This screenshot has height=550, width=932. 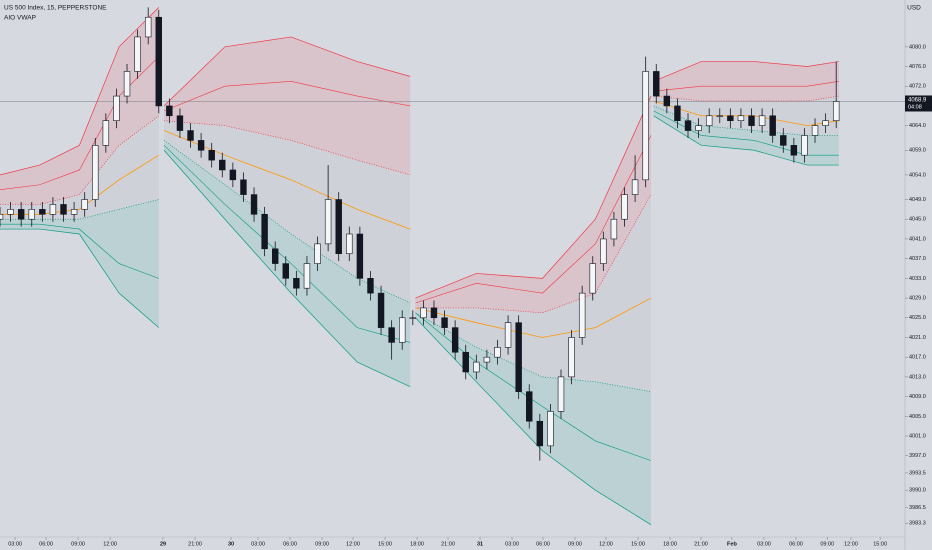 I want to click on y-tick-label: 4080.0, so click(x=917, y=47).